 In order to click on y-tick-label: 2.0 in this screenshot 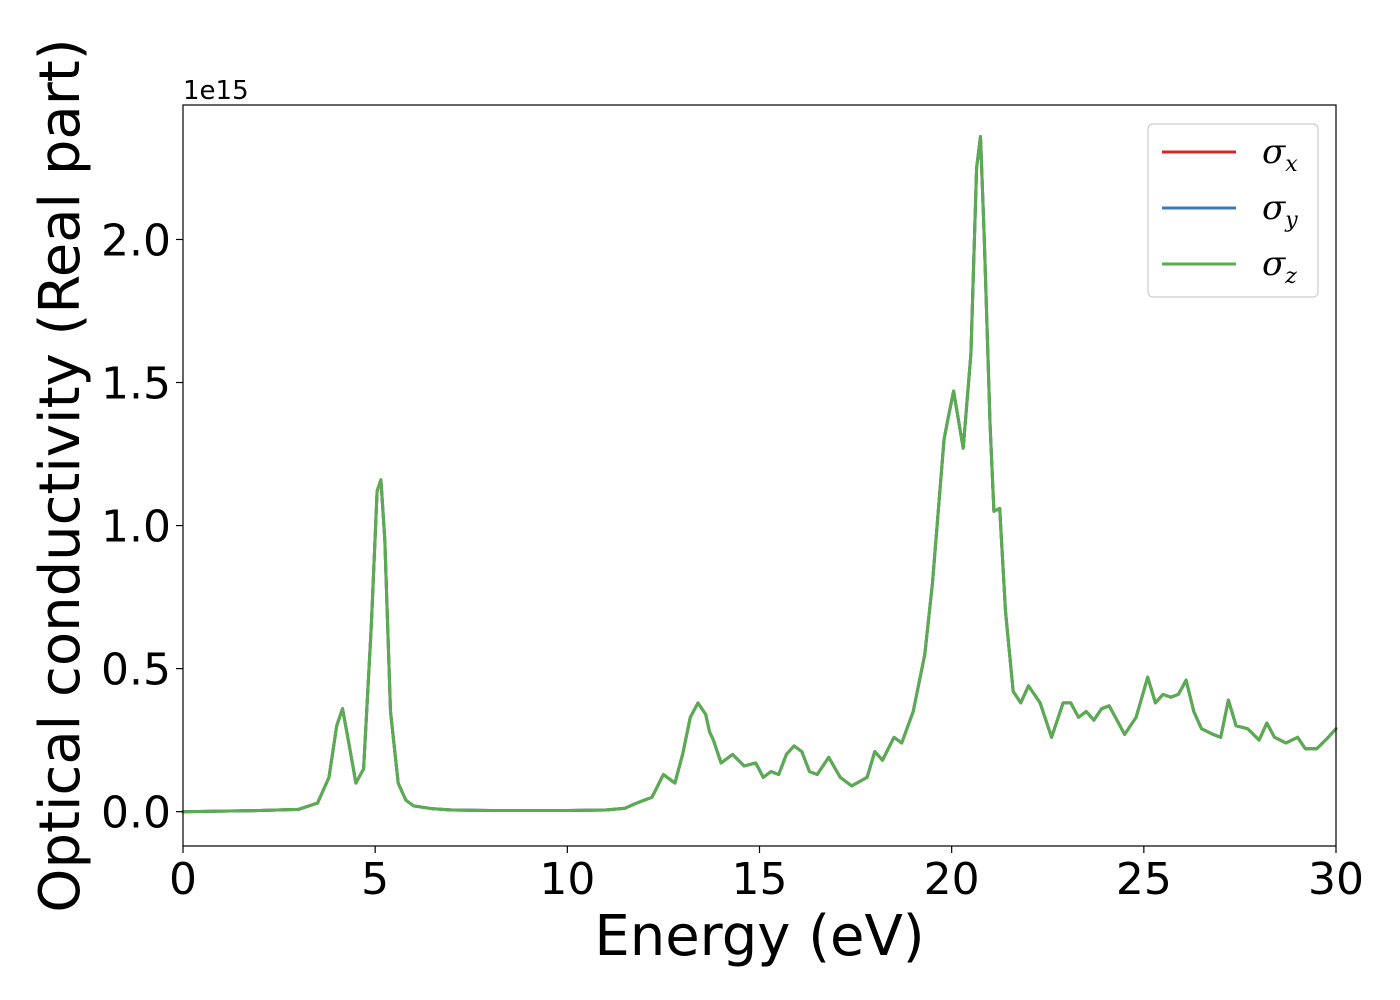, I will do `click(136, 240)`.